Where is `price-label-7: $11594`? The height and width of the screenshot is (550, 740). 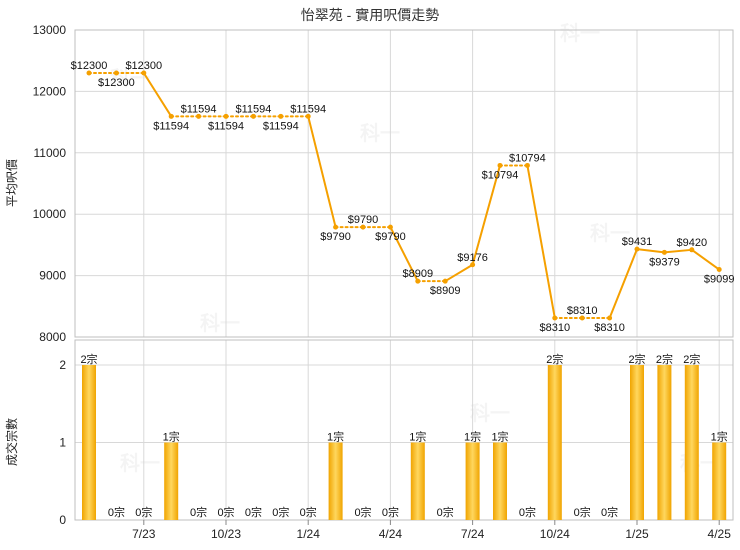 price-label-7: $11594 is located at coordinates (281, 126).